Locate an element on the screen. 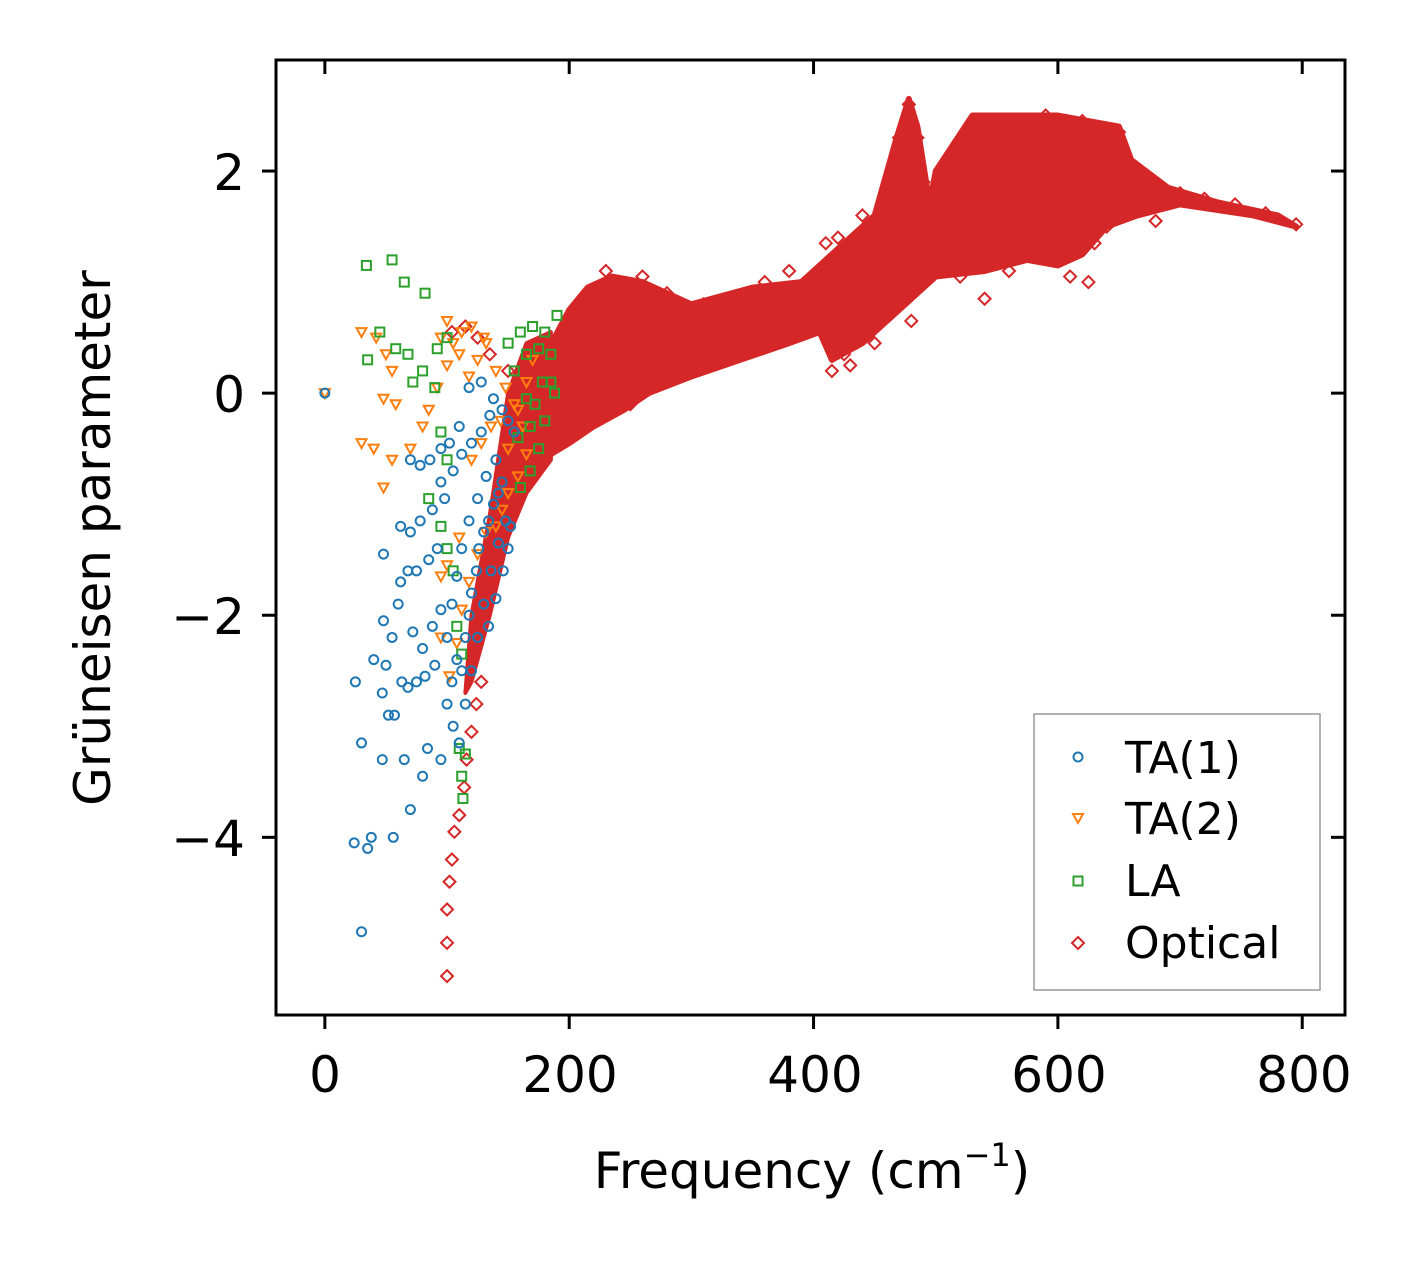  legend: TA(1) TA(2) LA Optical is located at coordinates (1177, 852).